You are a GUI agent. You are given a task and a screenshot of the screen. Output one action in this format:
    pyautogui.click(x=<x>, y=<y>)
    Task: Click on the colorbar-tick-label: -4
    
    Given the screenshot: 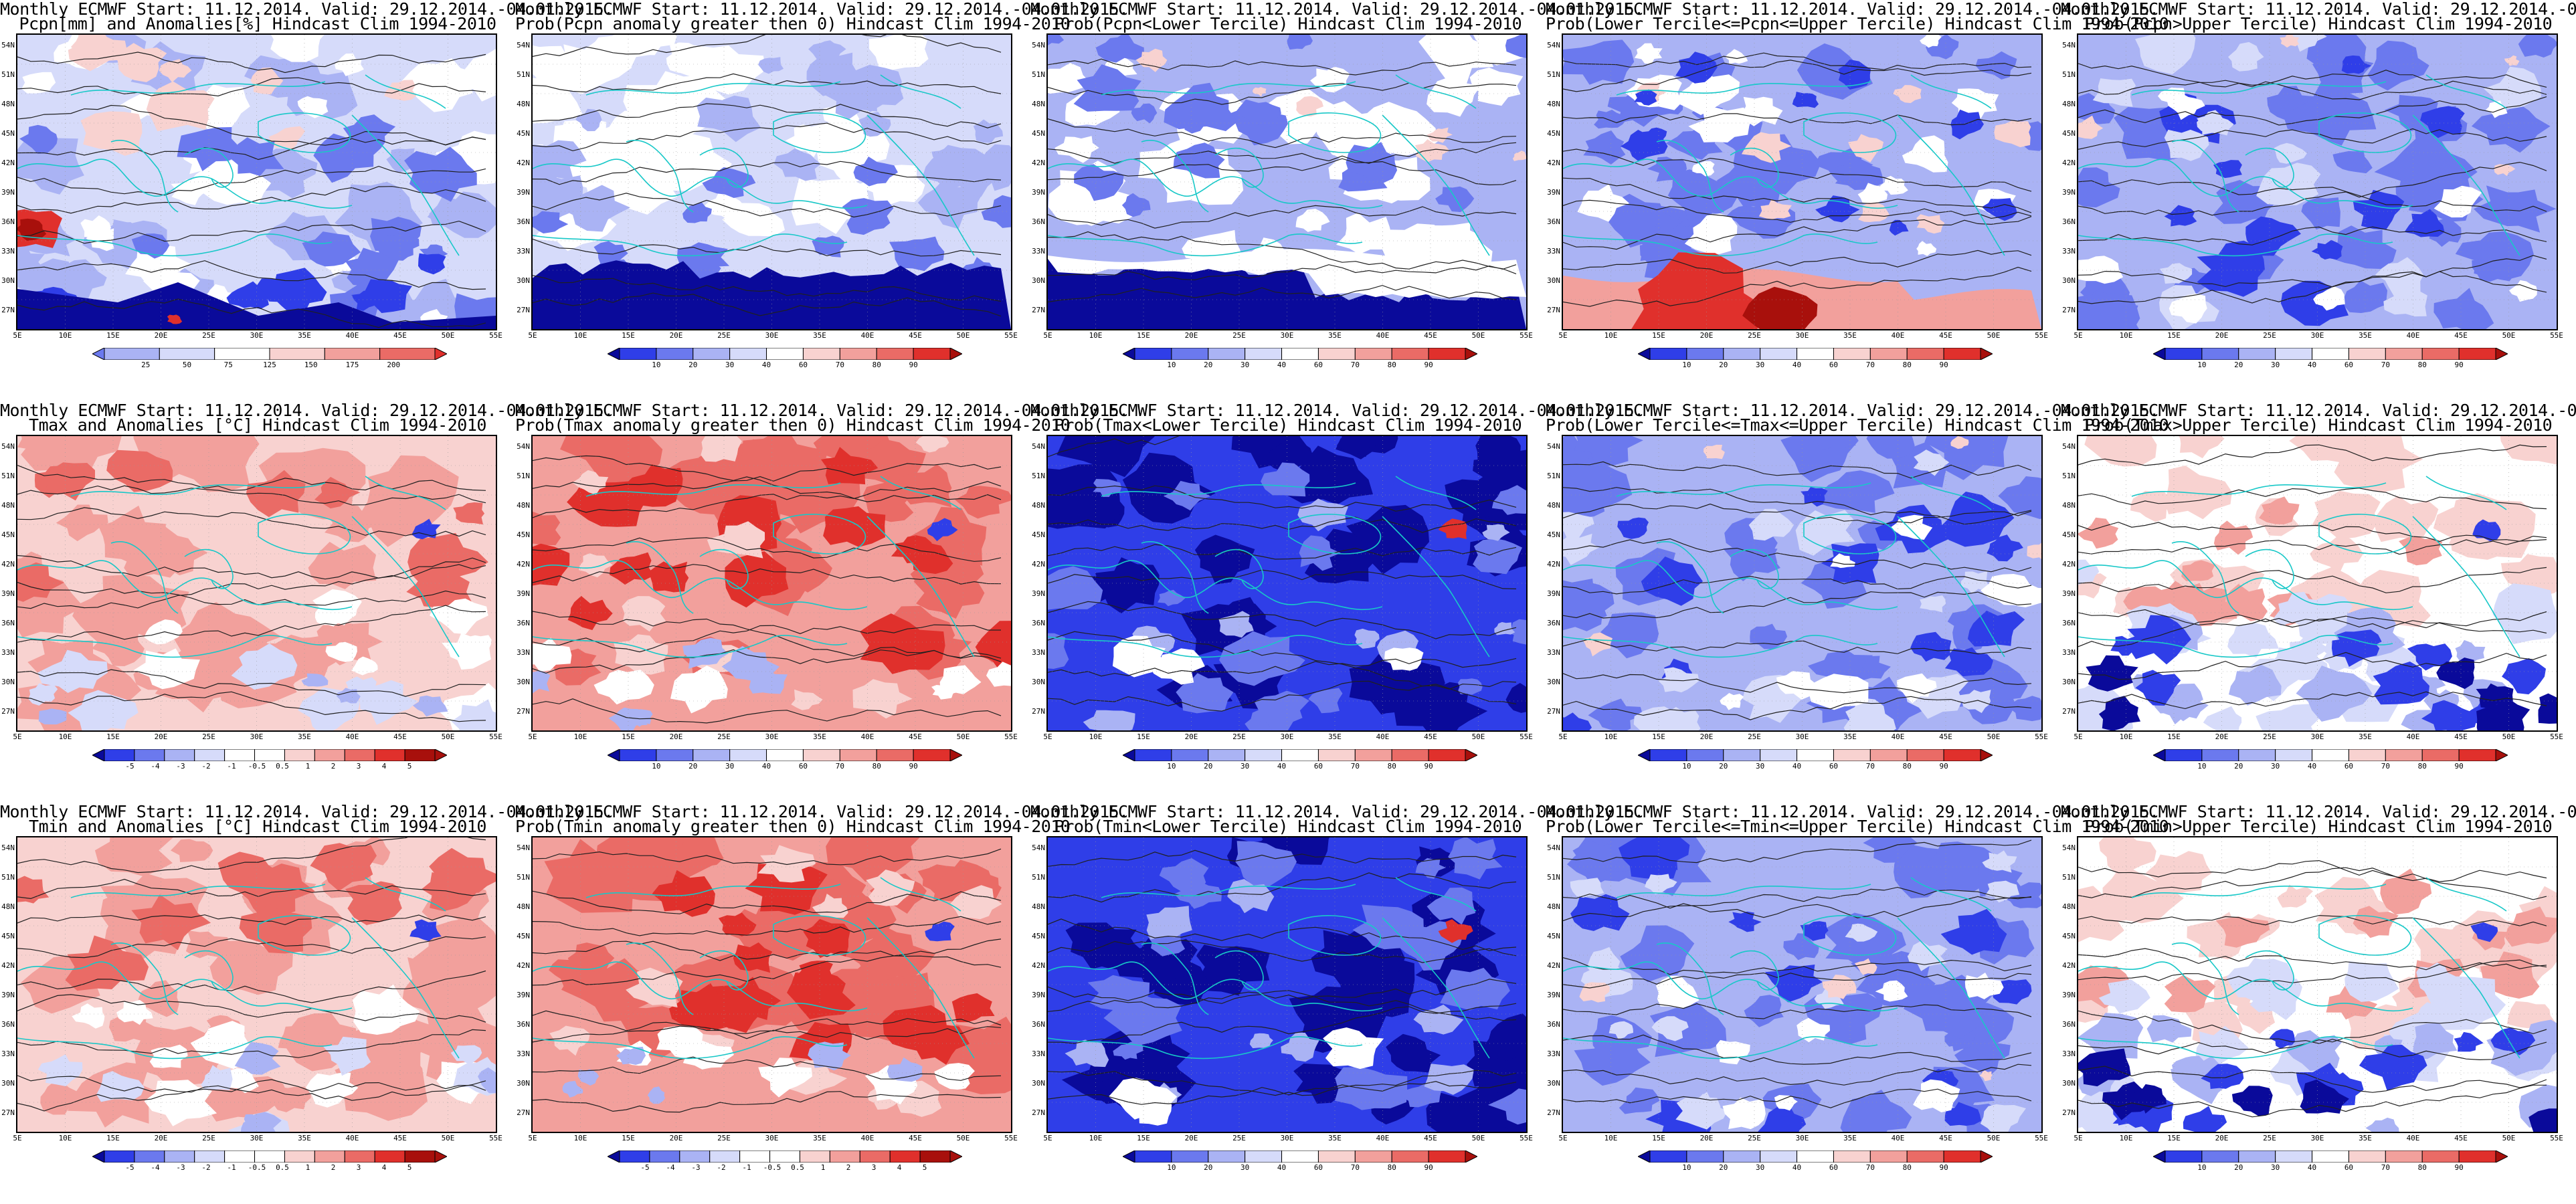 What is the action you would take?
    pyautogui.click(x=670, y=1167)
    